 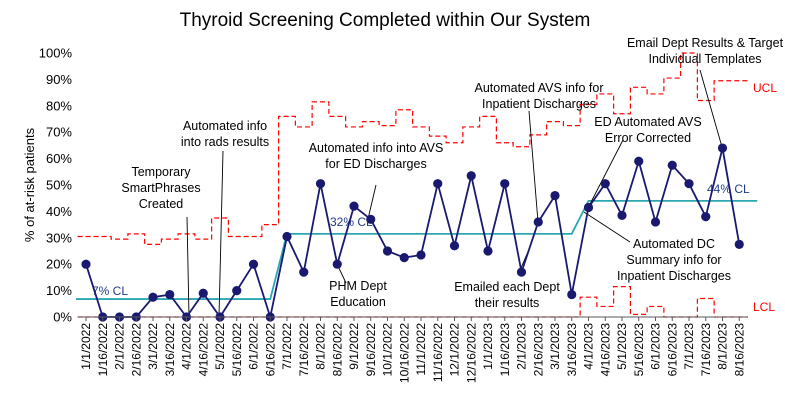 I want to click on annotation-text: into rads results, so click(x=225, y=142).